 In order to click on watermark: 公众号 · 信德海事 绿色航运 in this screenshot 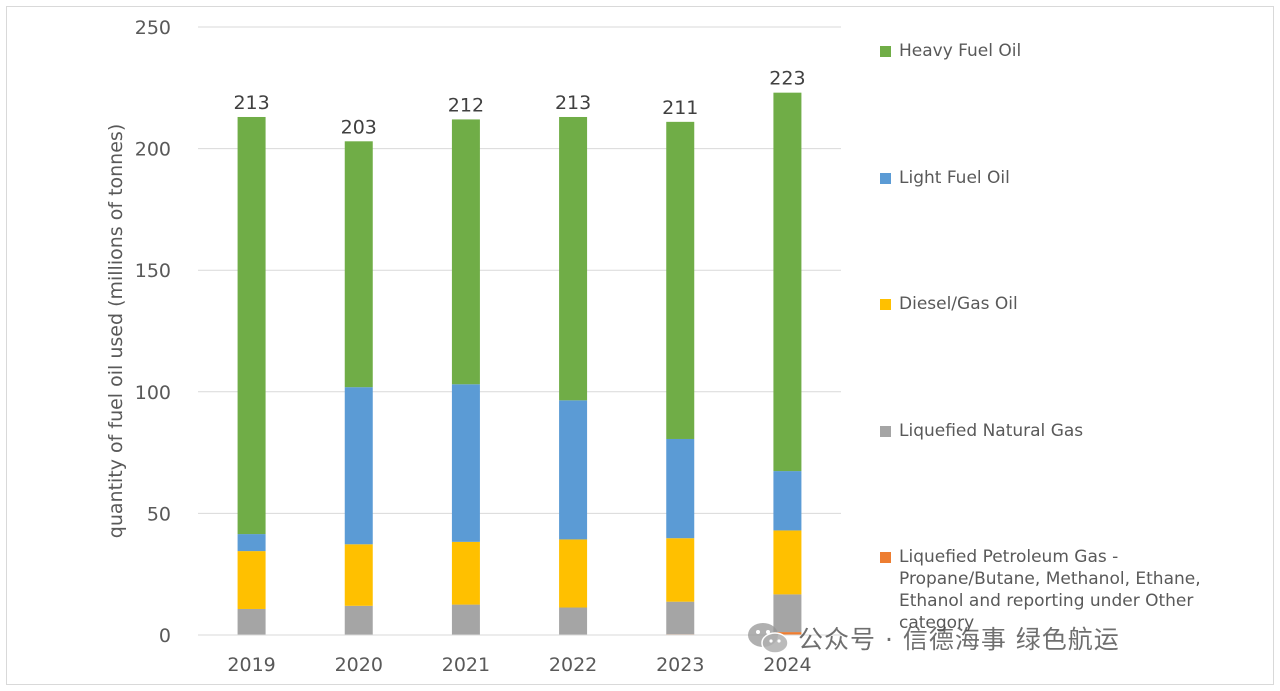, I will do `click(933, 638)`.